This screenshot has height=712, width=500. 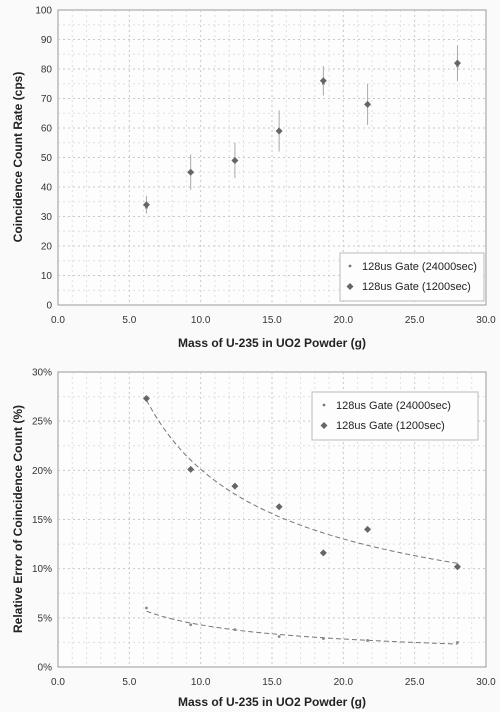 I want to click on y-axis-label: Coincidence Count Rate (cps), so click(x=18, y=157).